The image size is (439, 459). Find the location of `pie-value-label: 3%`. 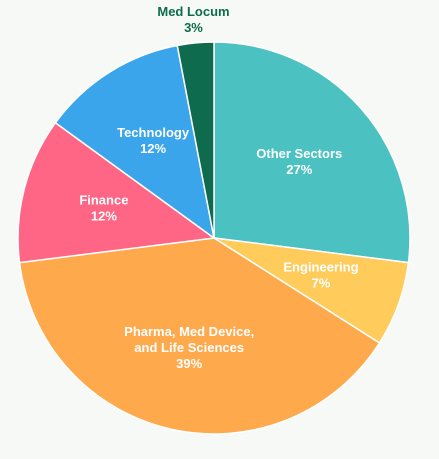

pie-value-label: 3% is located at coordinates (193, 27).